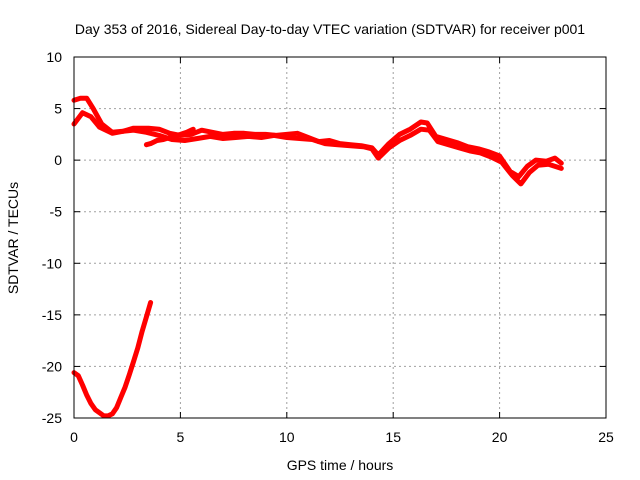  Describe the element at coordinates (500, 437) in the screenshot. I see `x-tick-label: 20` at that location.